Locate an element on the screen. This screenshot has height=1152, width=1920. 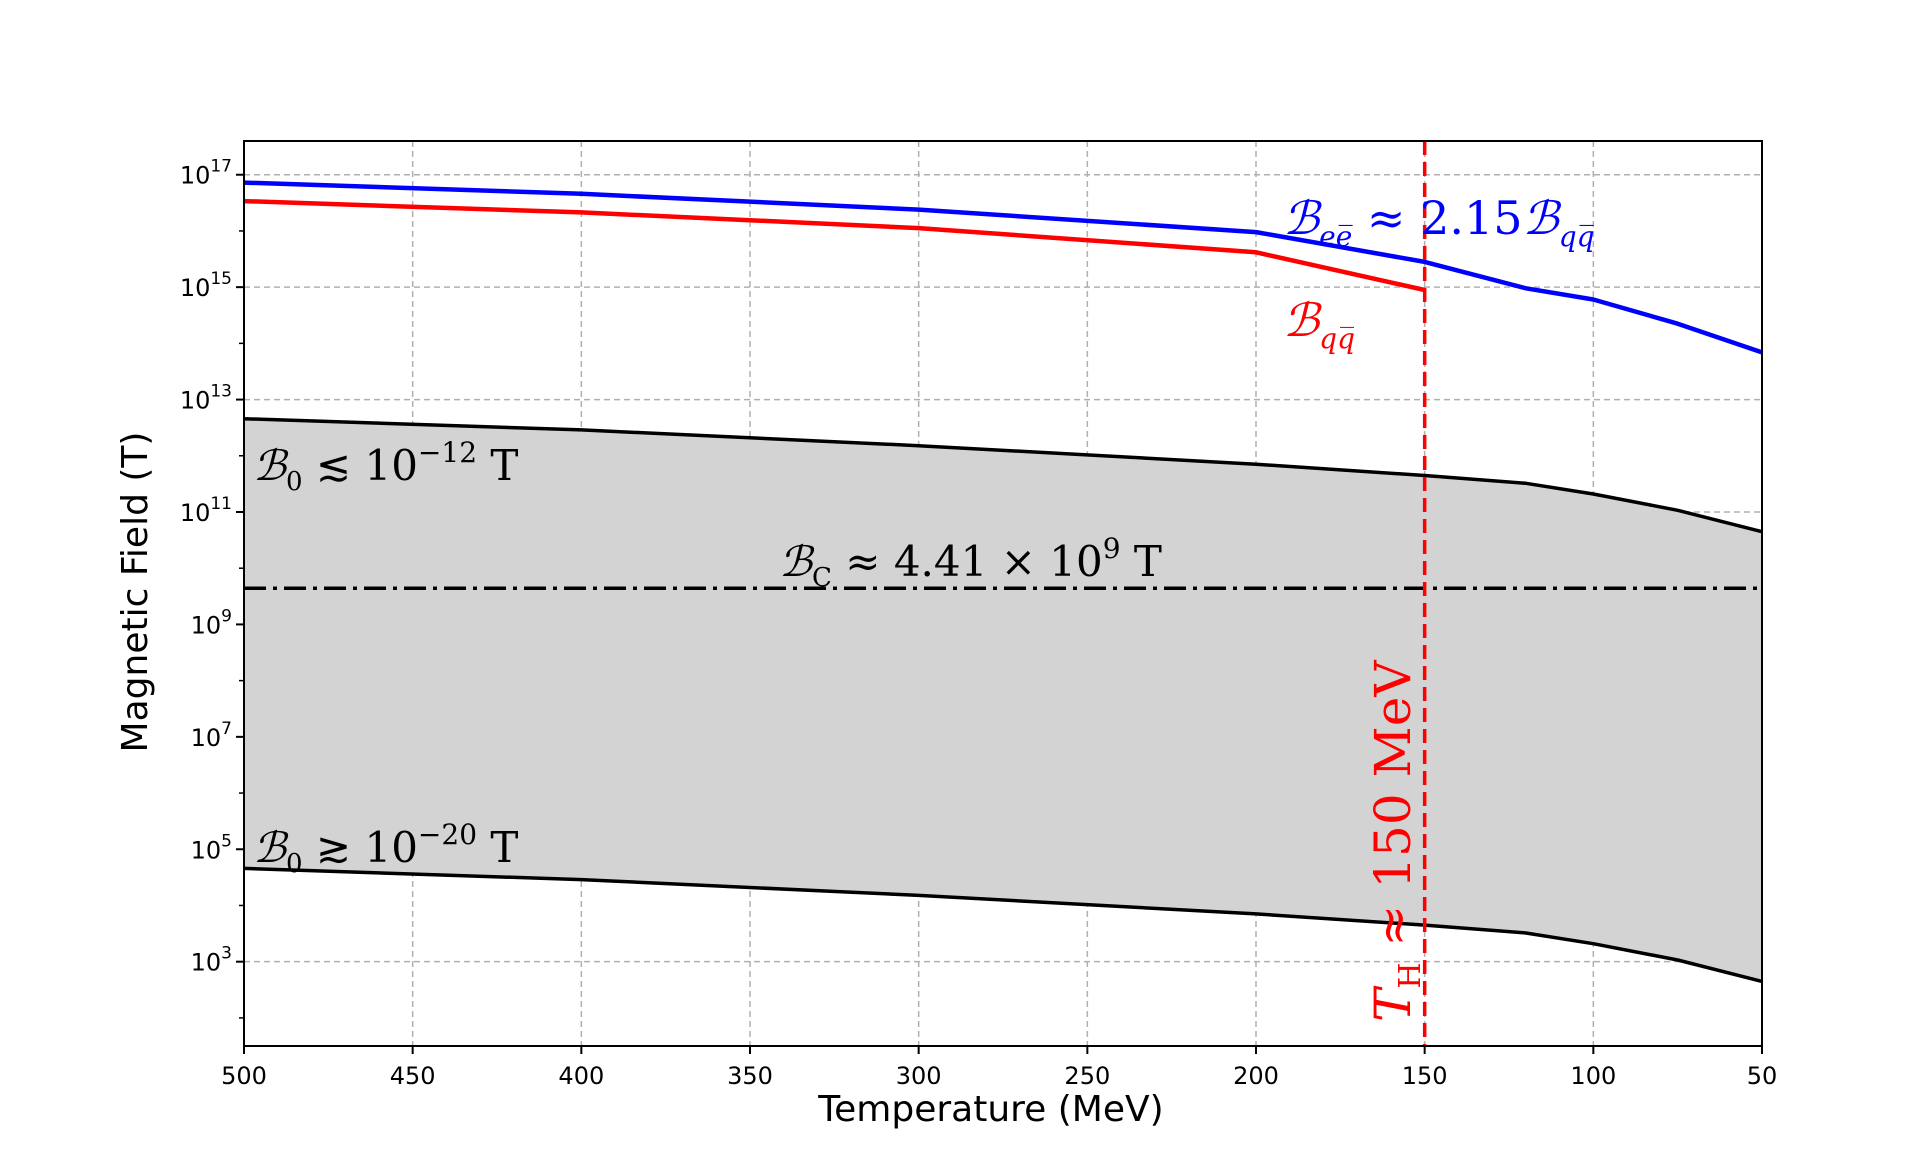
x-tick-label: 300 is located at coordinates (919, 1076).